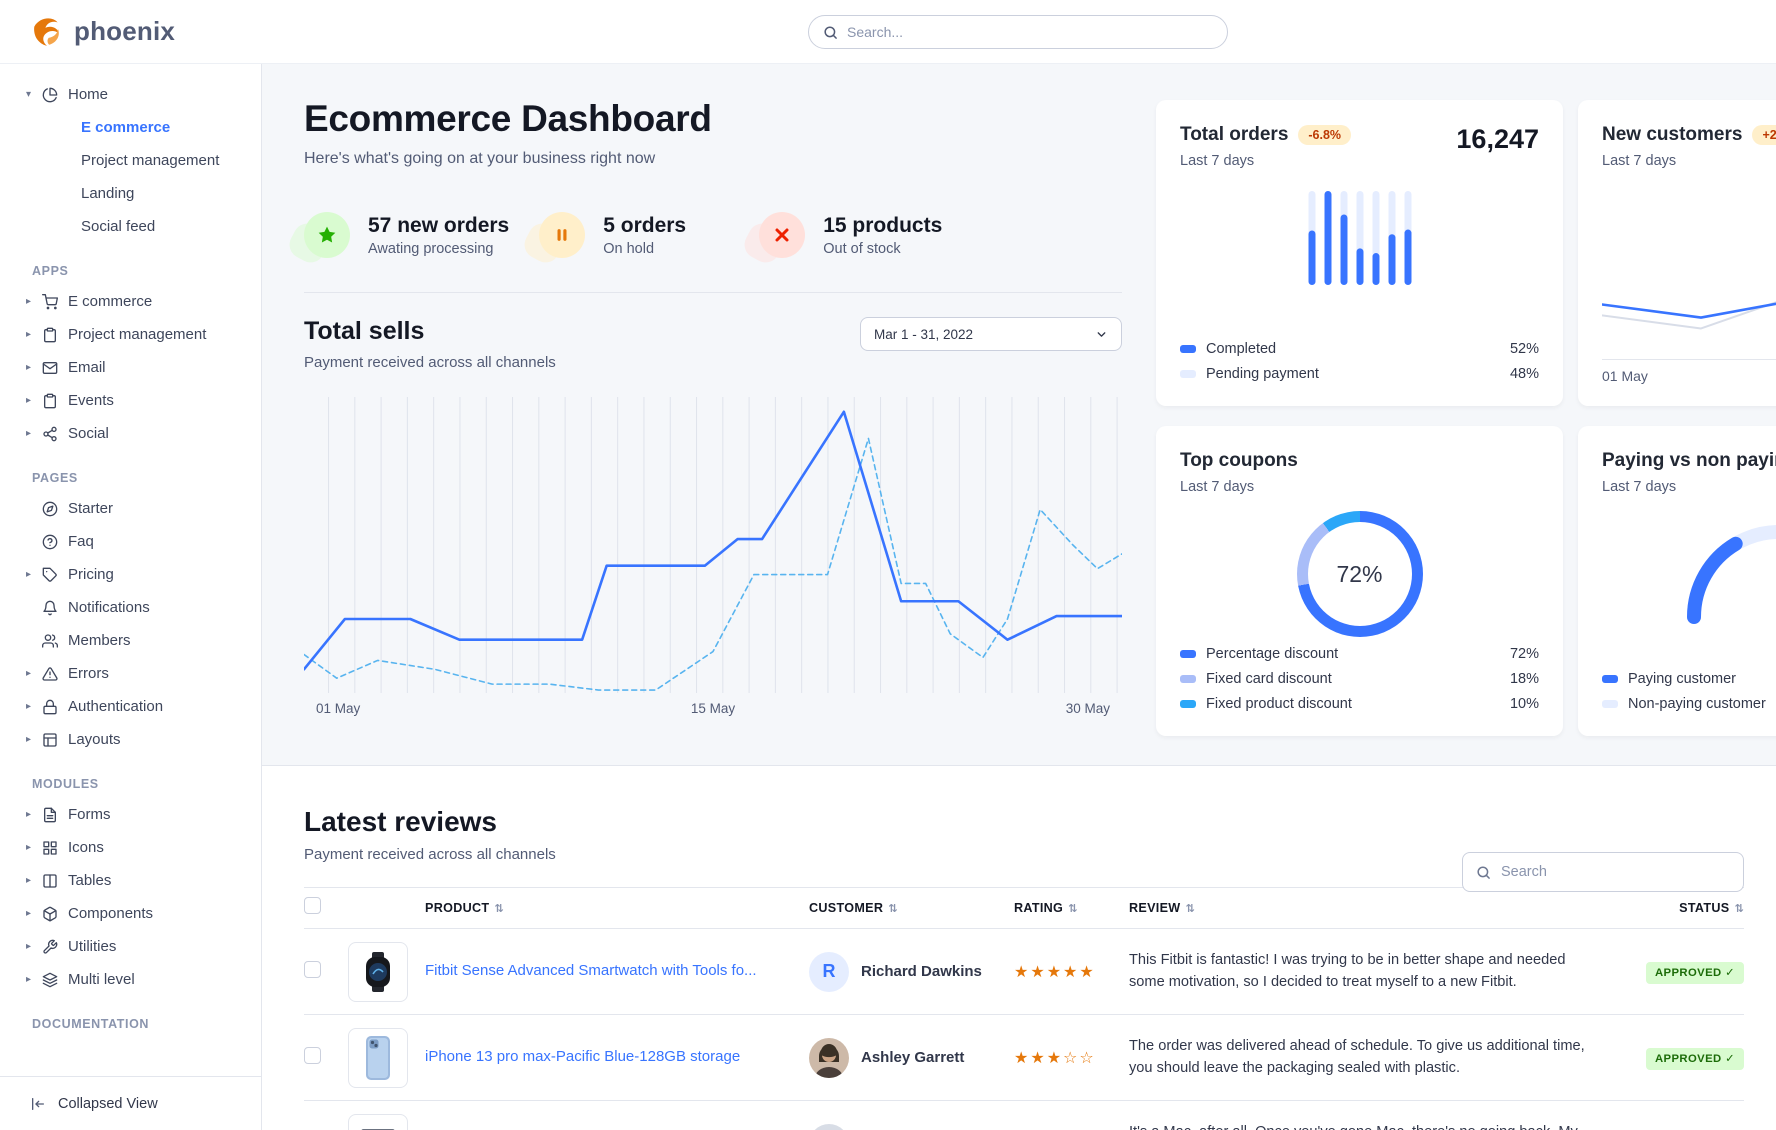  What do you see at coordinates (991, 334) in the screenshot?
I see `date-range-select: Mar 1 - 31, 2022` at bounding box center [991, 334].